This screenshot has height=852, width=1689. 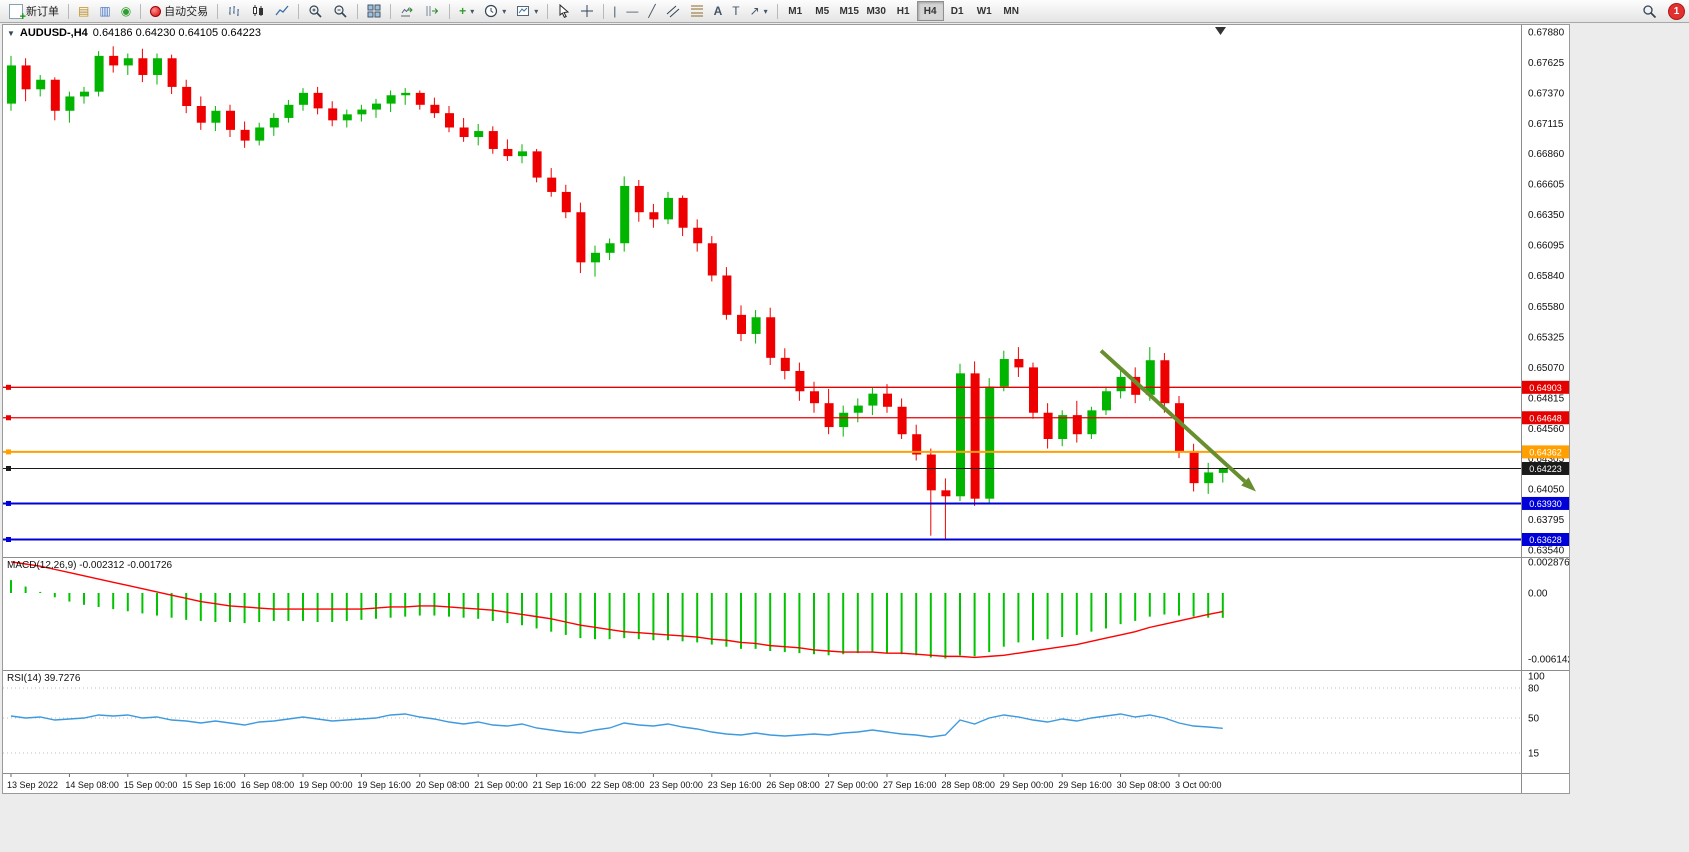 I want to click on chart-shift-icon, so click(x=432, y=11).